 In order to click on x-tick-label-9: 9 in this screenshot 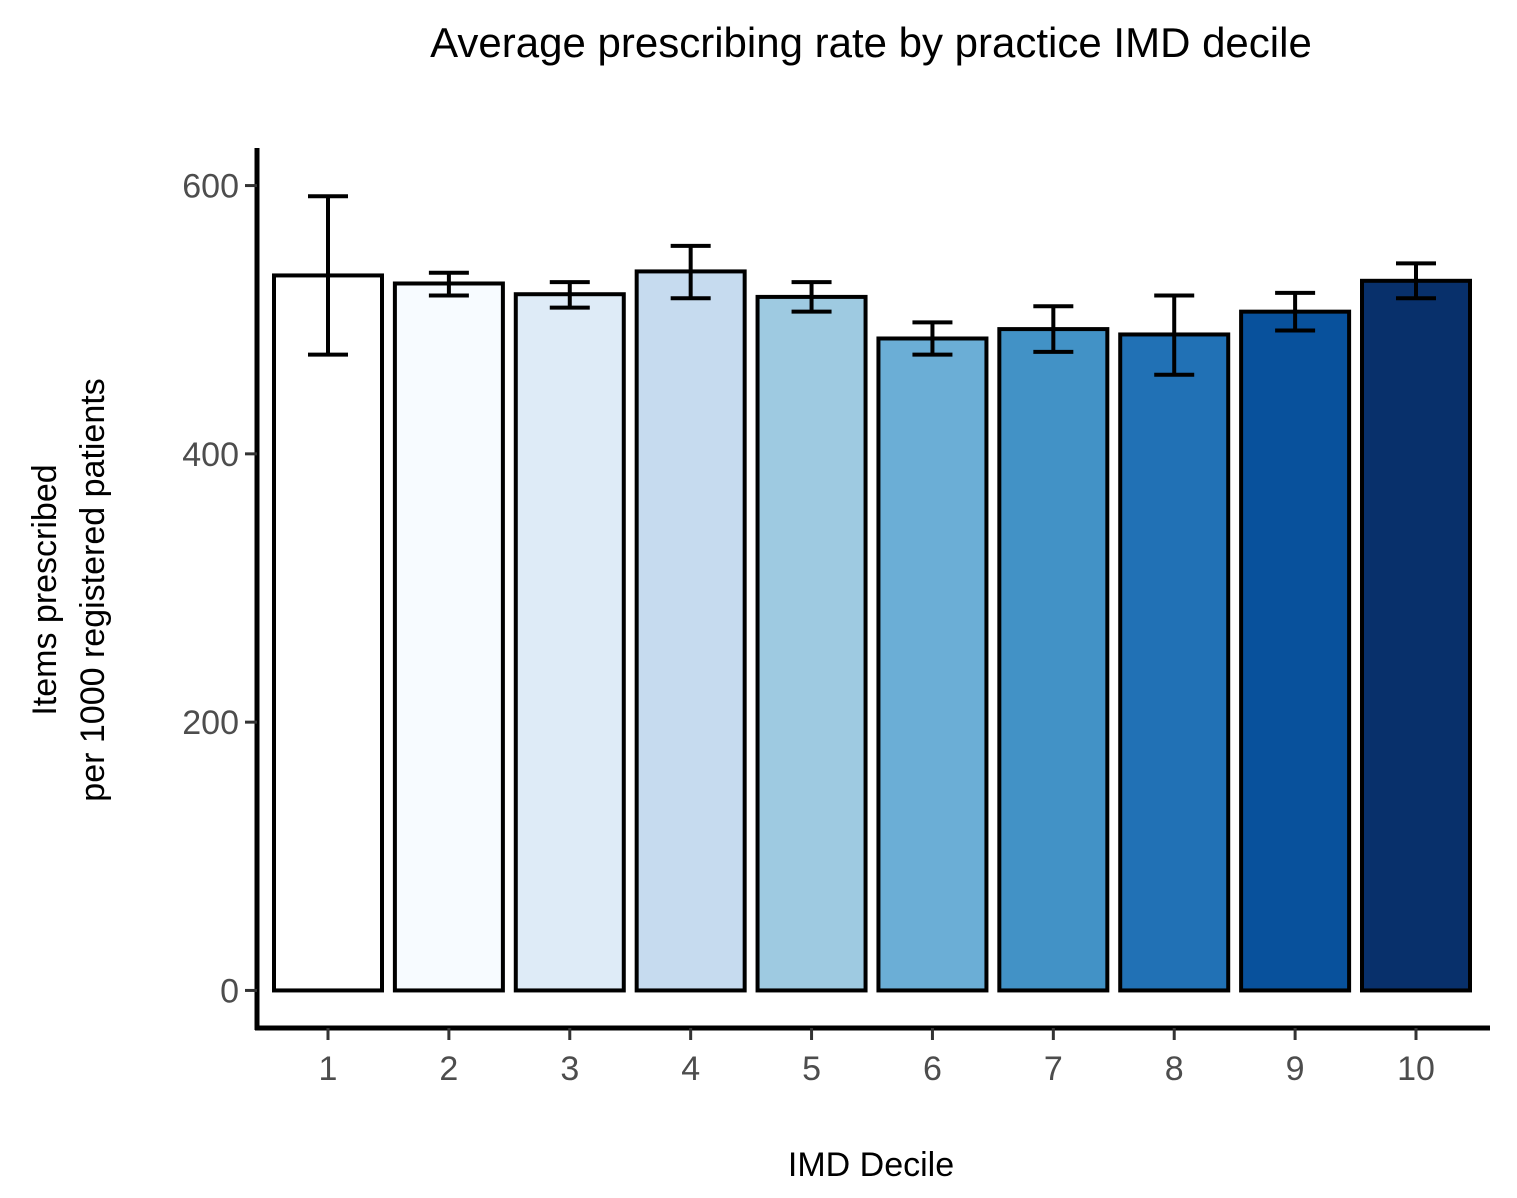, I will do `click(1295, 1069)`.